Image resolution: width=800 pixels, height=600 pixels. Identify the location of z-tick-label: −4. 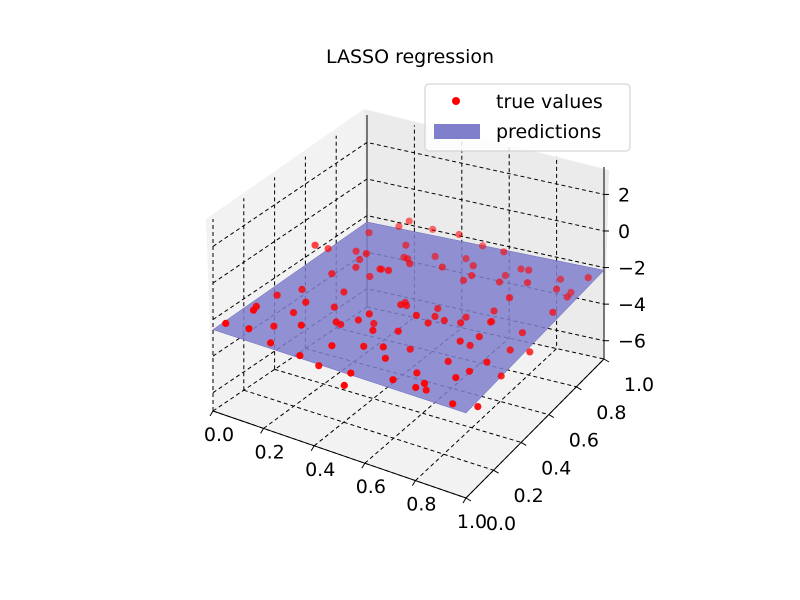
(632, 305).